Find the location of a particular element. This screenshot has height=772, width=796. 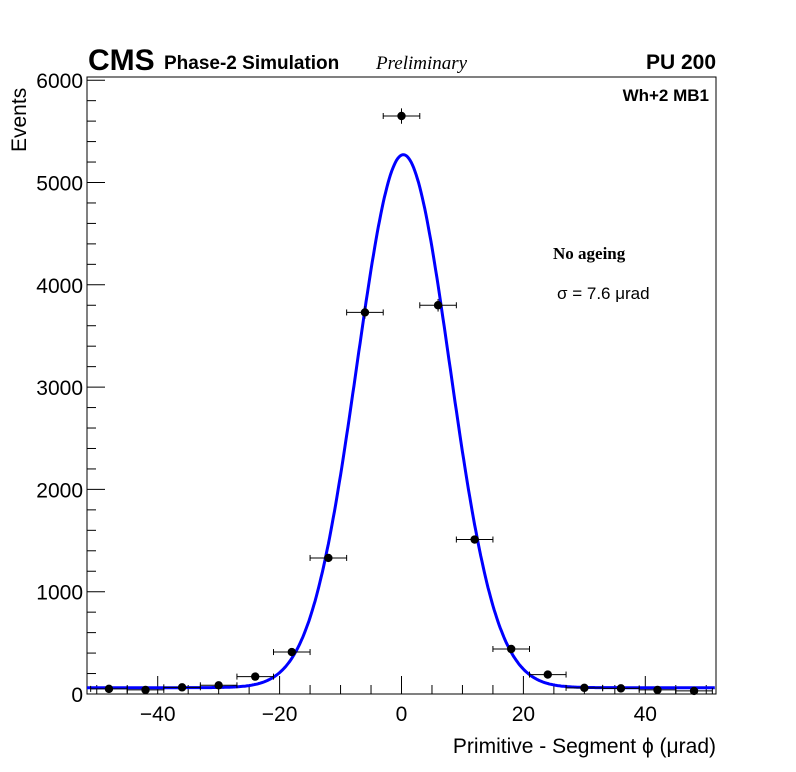

x-axis-label: Primitive - Segment ϕ (μrad) is located at coordinates (584, 746).